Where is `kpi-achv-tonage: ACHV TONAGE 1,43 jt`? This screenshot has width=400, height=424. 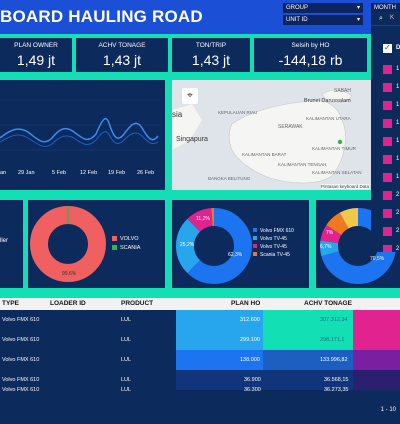 kpi-achv-tonage: ACHV TONAGE 1,43 jt is located at coordinates (122, 55).